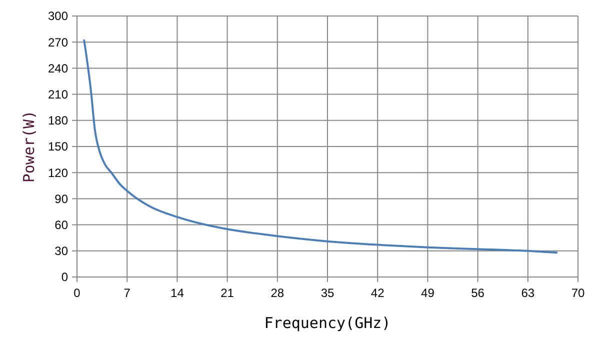 The image size is (599, 347). What do you see at coordinates (528, 293) in the screenshot?
I see `x-tick-label: 63` at bounding box center [528, 293].